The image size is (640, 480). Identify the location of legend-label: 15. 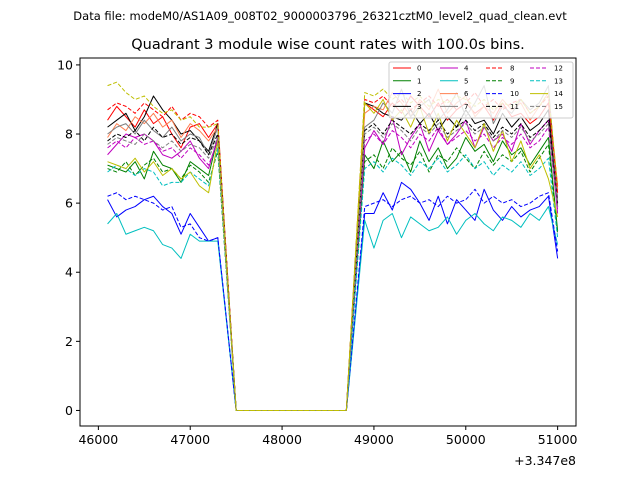
(558, 107).